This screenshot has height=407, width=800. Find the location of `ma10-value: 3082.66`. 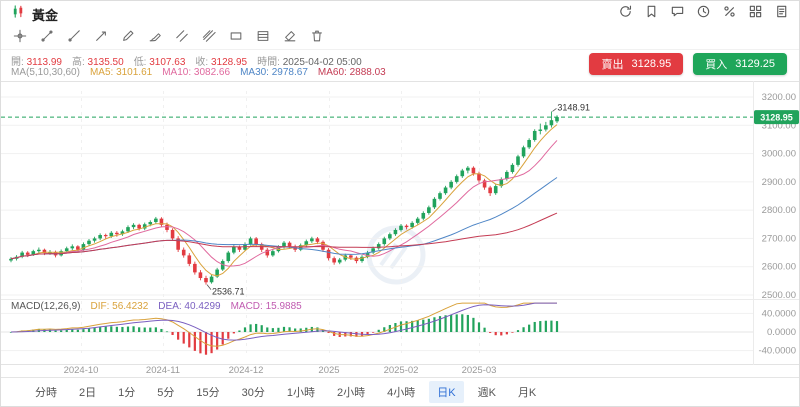

ma10-value: 3082.66 is located at coordinates (212, 72).